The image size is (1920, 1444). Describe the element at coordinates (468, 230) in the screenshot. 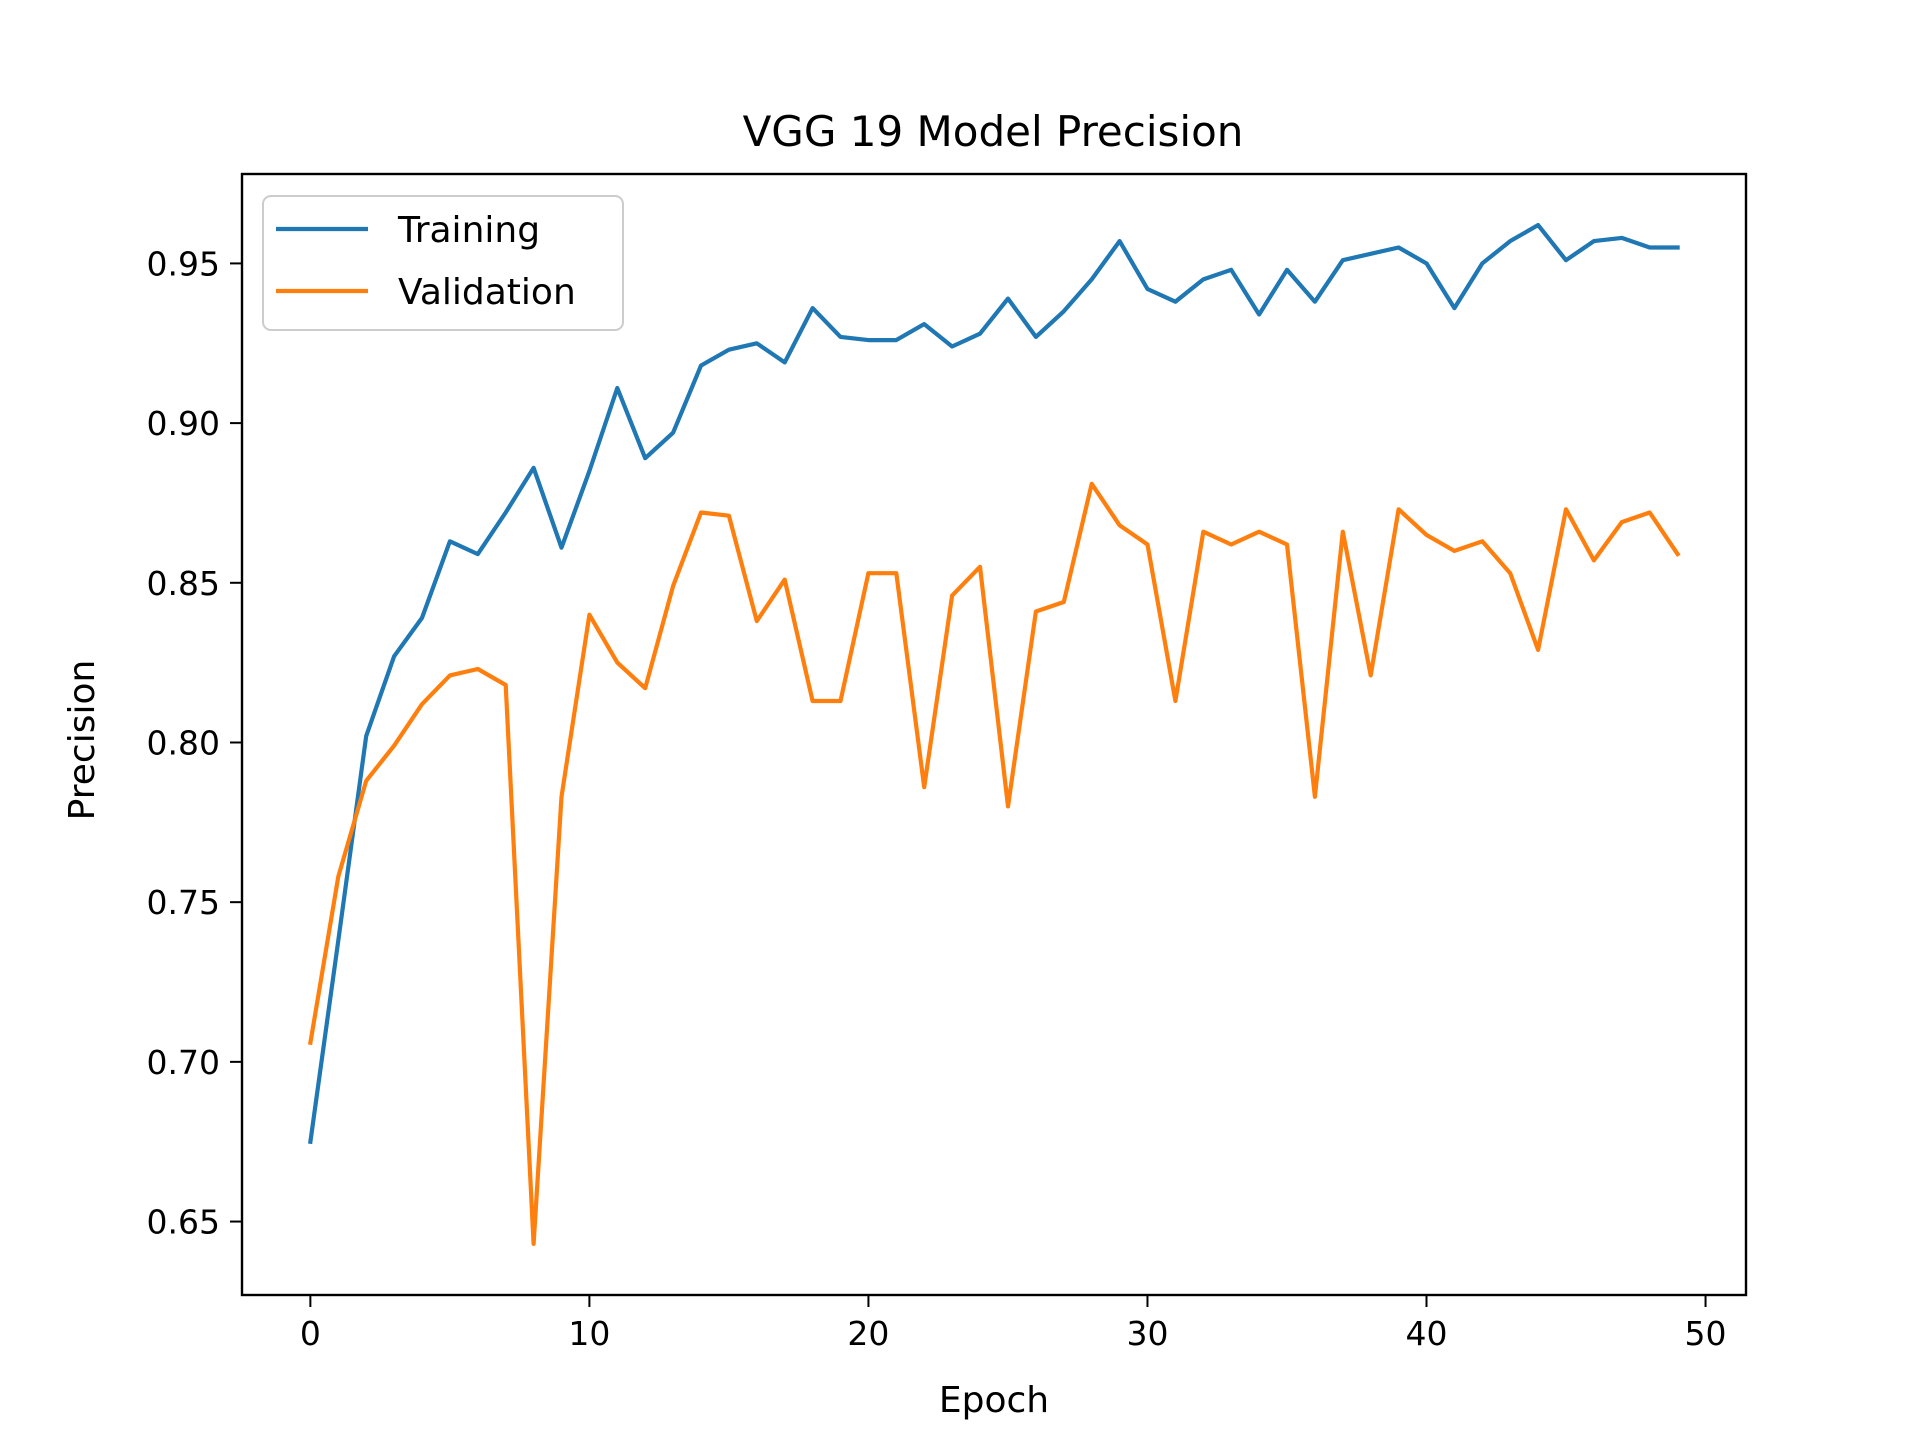

I see `legend-label-training: Training` at that location.